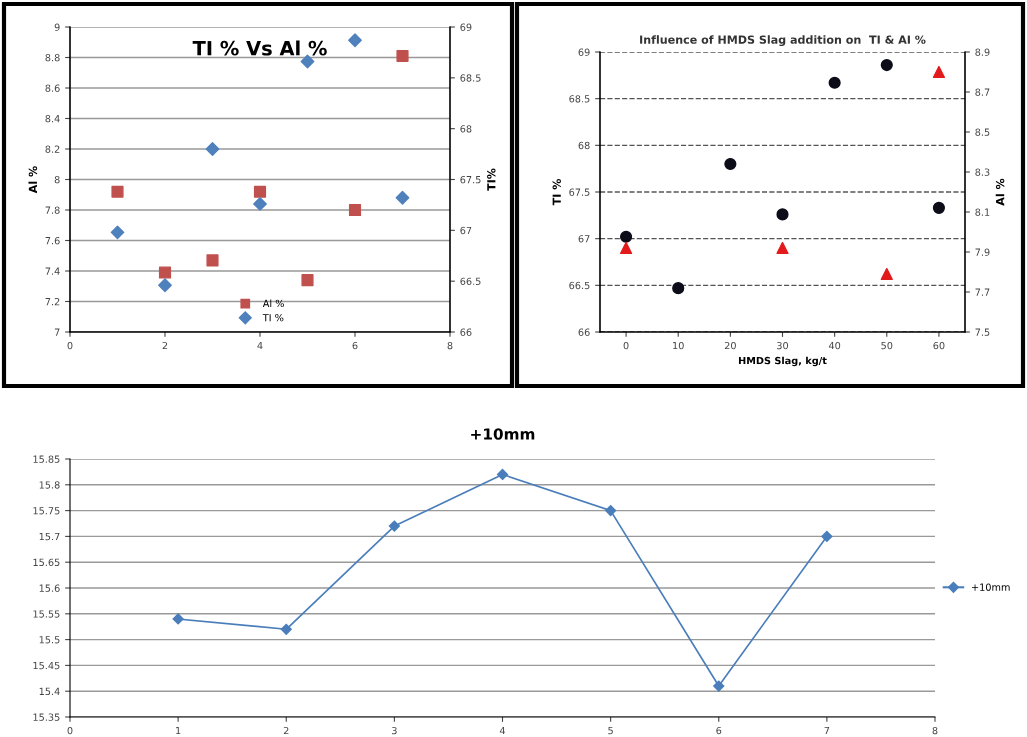 This screenshot has height=737, width=1027. What do you see at coordinates (579, 99) in the screenshot?
I see `y-tick-label: 68.5` at bounding box center [579, 99].